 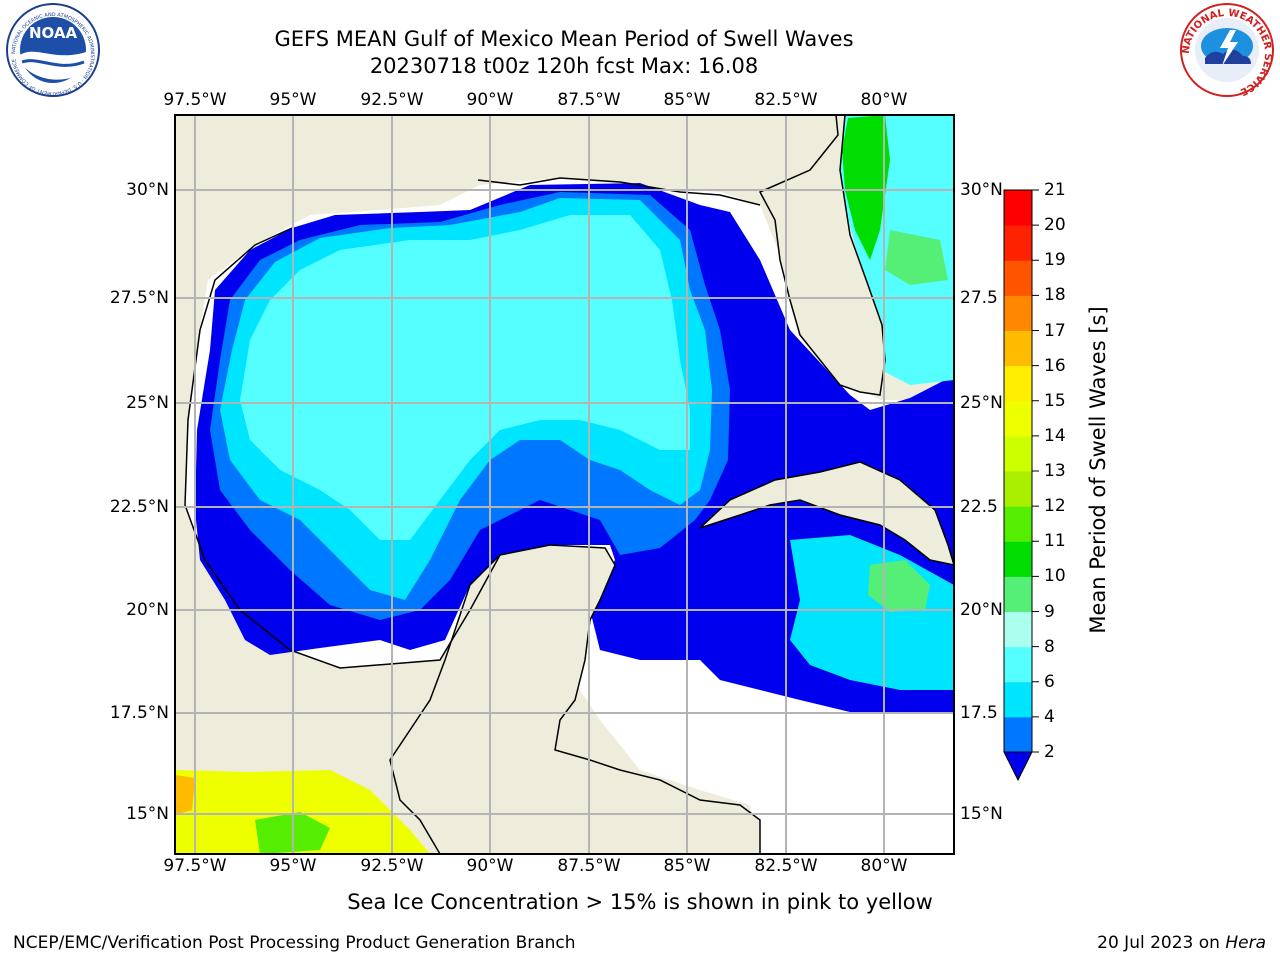 I want to click on lat-label-left: 22.5°N, so click(x=139, y=507).